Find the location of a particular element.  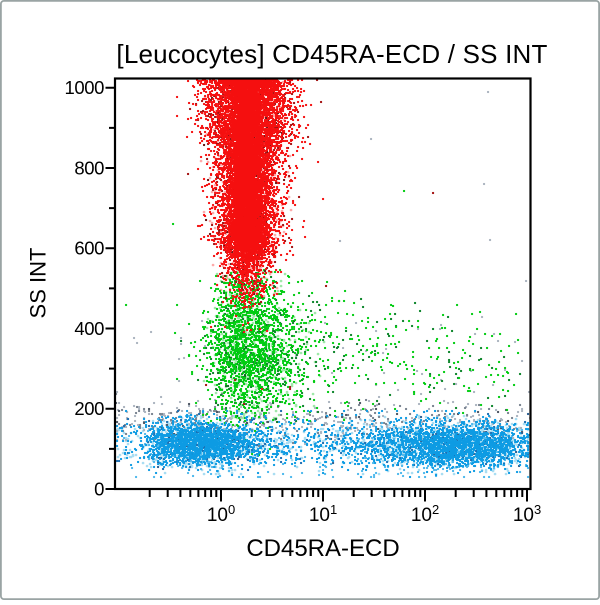

svg-text: CD45RA-ECD is located at coordinates (322, 548).